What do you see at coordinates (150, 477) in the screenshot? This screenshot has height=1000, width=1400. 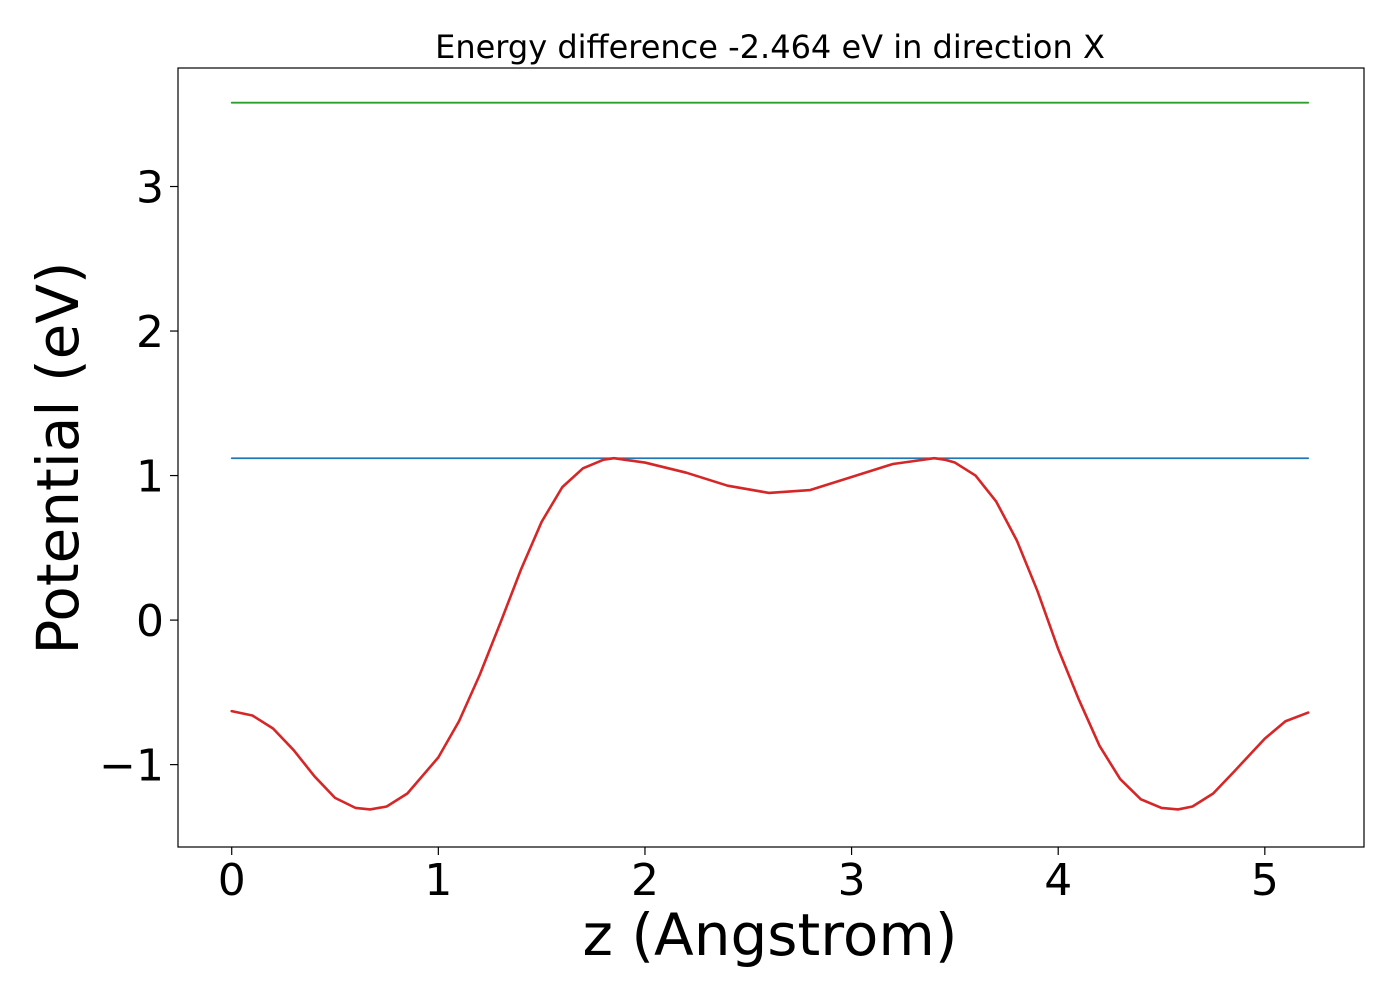 I see `y-tick-label: 1` at bounding box center [150, 477].